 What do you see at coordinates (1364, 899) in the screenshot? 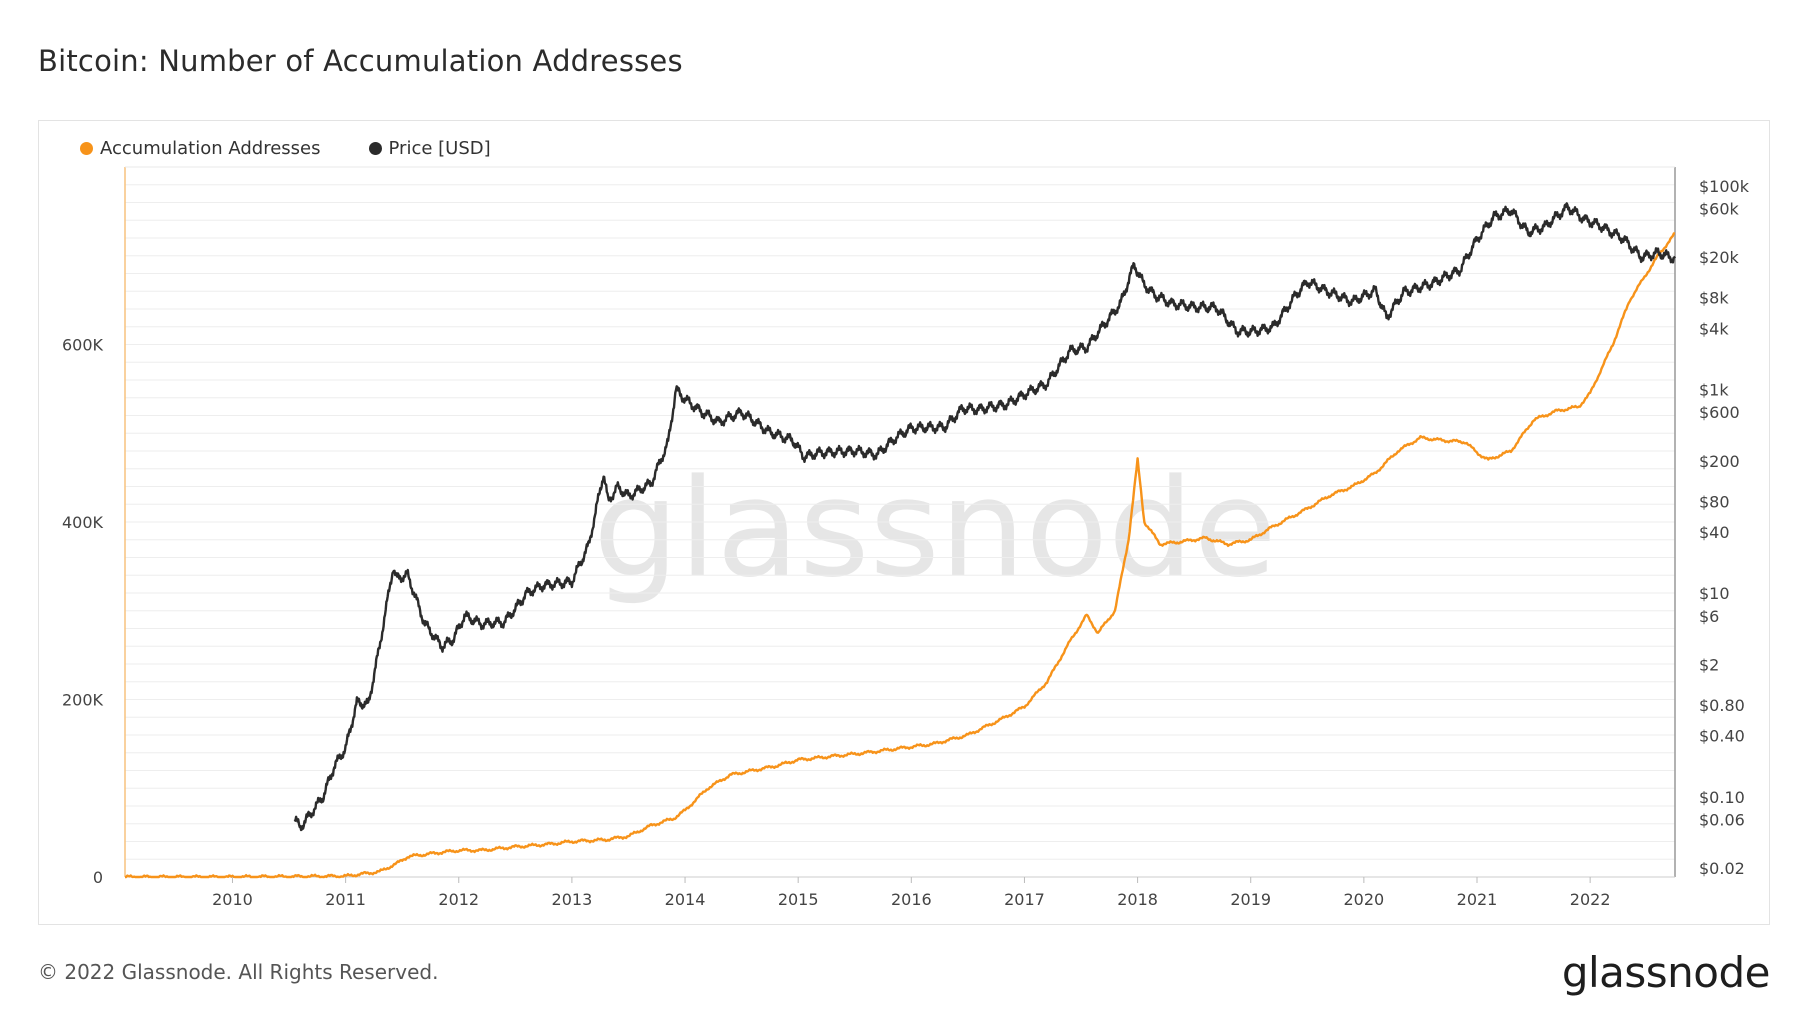
I see `x-tick-label: 2020` at bounding box center [1364, 899].